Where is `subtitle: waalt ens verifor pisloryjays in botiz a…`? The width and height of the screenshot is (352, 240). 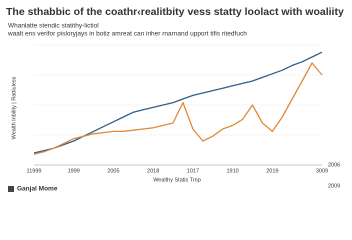
subtitle: waalt ens verifor pisloryjays in botiz a… is located at coordinates (127, 34).